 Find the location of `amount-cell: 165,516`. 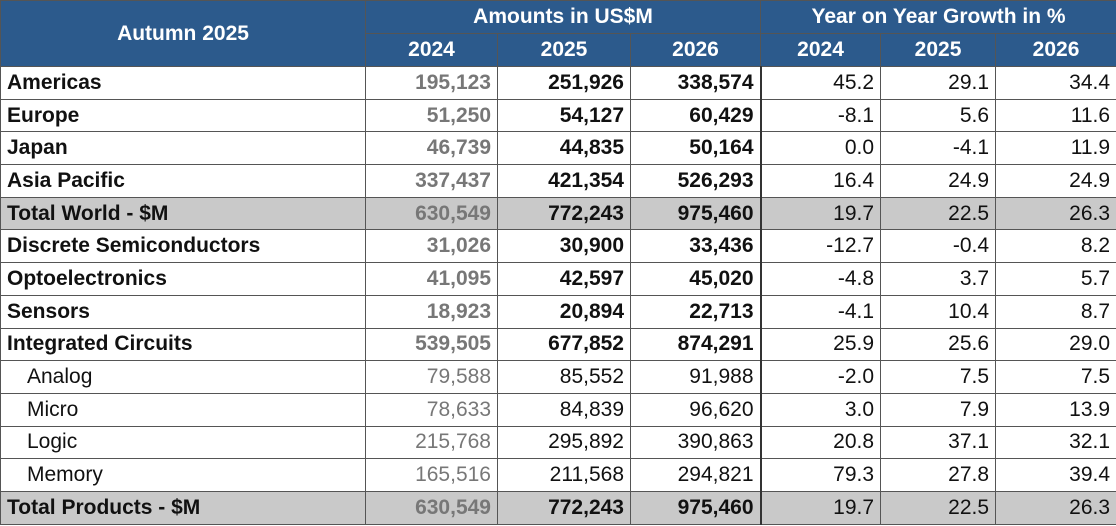

amount-cell: 165,516 is located at coordinates (431, 475).